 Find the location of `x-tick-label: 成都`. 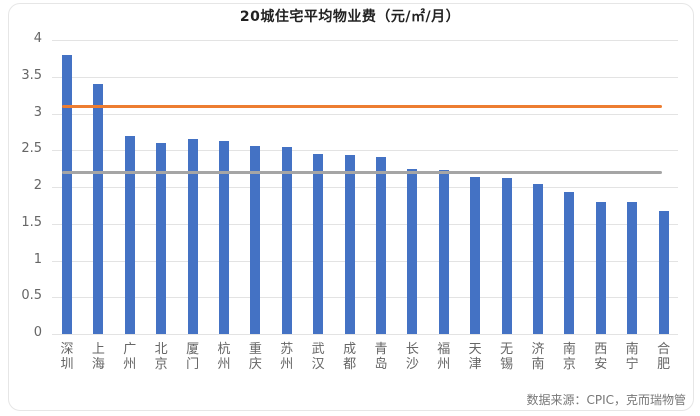

x-tick-label: 成都 is located at coordinates (350, 357).